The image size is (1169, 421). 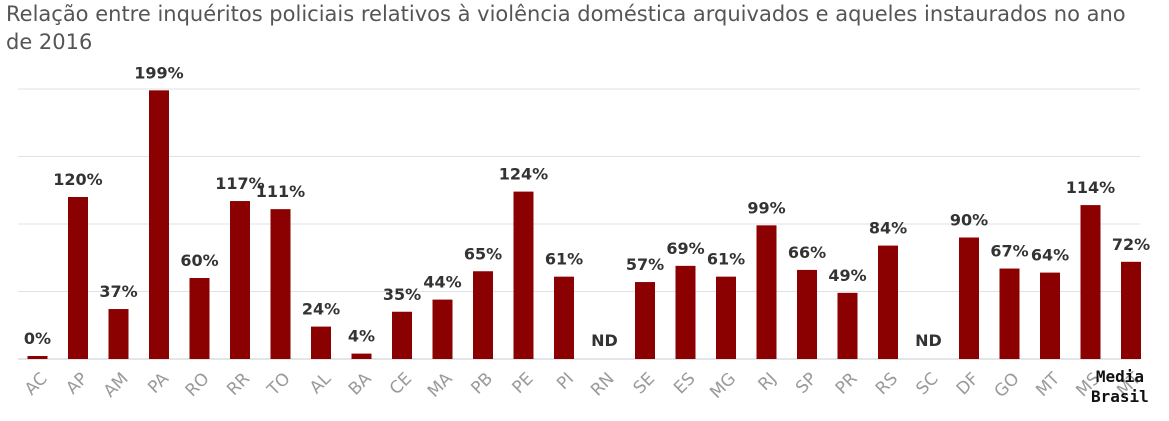 I want to click on data-label: 114%, so click(x=1090, y=187).